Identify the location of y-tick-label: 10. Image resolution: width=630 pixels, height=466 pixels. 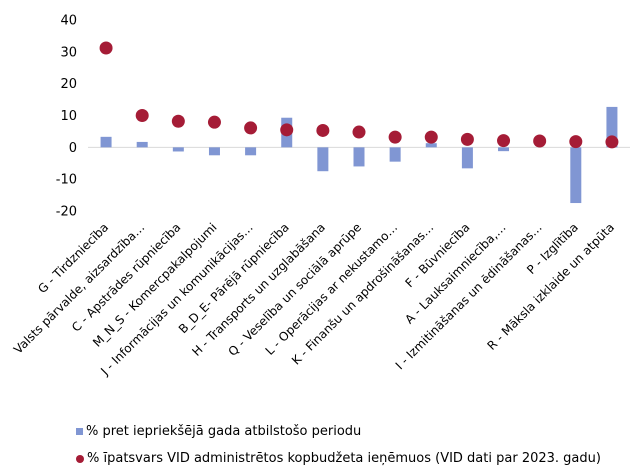
(68, 116).